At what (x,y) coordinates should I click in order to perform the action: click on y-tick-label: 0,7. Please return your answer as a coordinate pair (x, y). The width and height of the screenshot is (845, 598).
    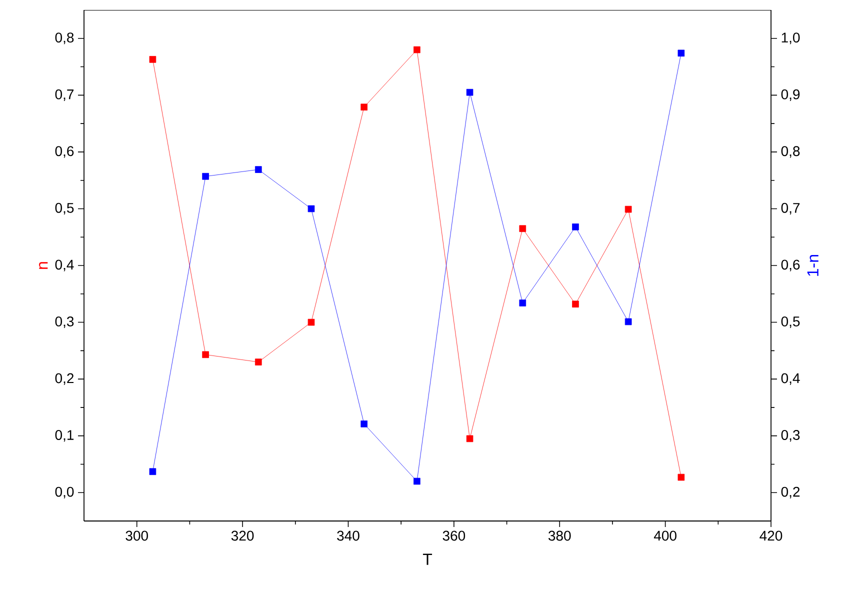
    Looking at the image, I should click on (64, 95).